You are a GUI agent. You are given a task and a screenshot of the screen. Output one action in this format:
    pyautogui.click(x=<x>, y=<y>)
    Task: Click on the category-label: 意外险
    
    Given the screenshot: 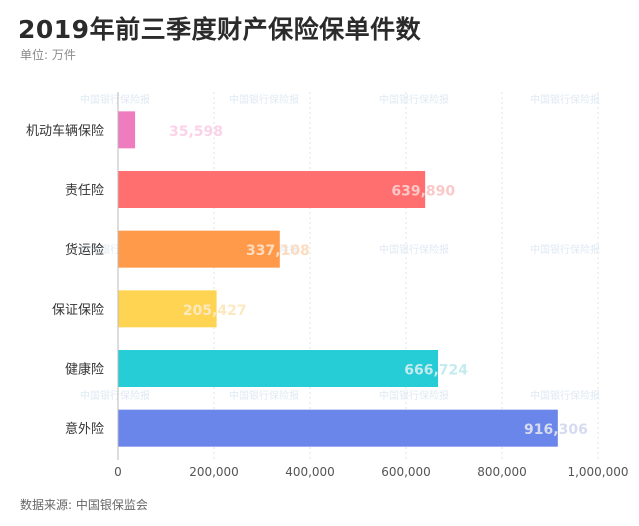 What is the action you would take?
    pyautogui.click(x=84, y=429)
    